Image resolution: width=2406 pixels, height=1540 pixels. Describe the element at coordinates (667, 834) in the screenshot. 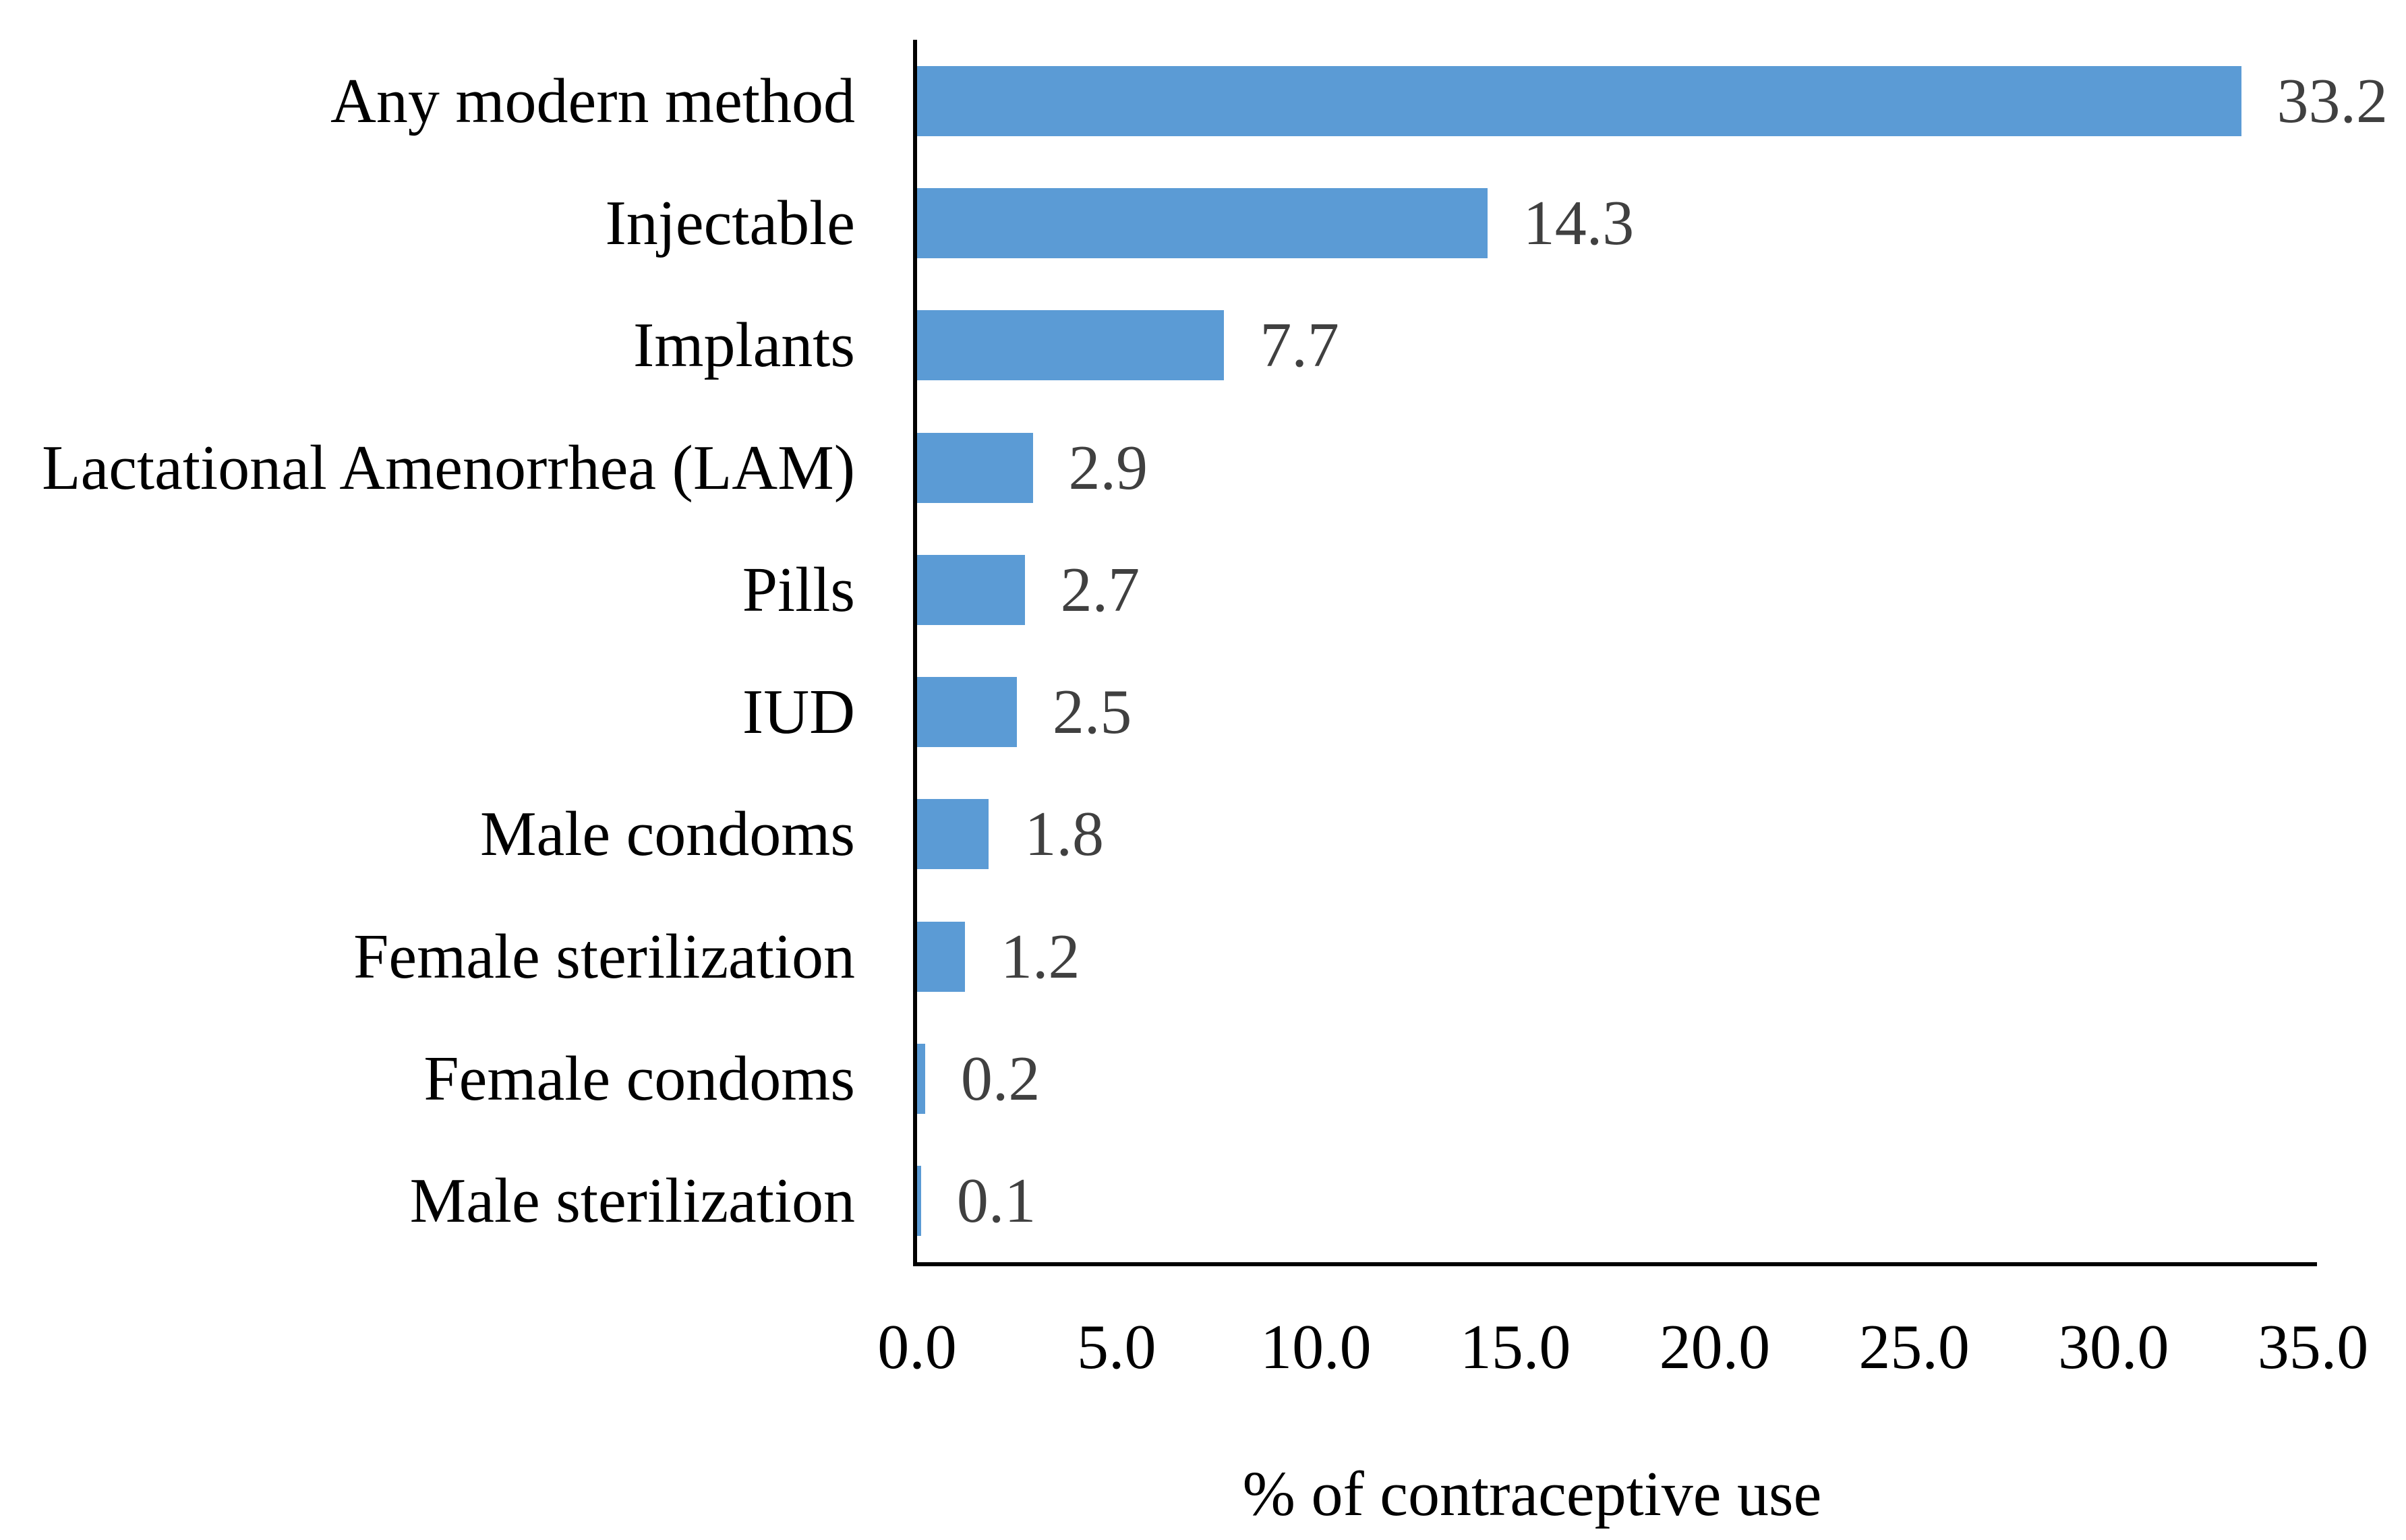

I see `category-label: Male condoms` at that location.